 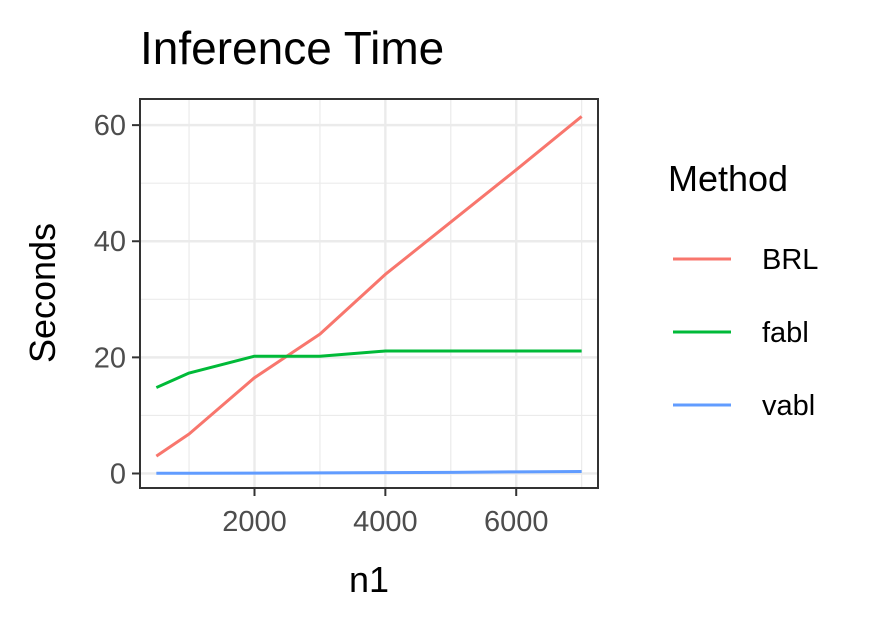 I want to click on legend-items: BRL fabl vabl, so click(x=745, y=333).